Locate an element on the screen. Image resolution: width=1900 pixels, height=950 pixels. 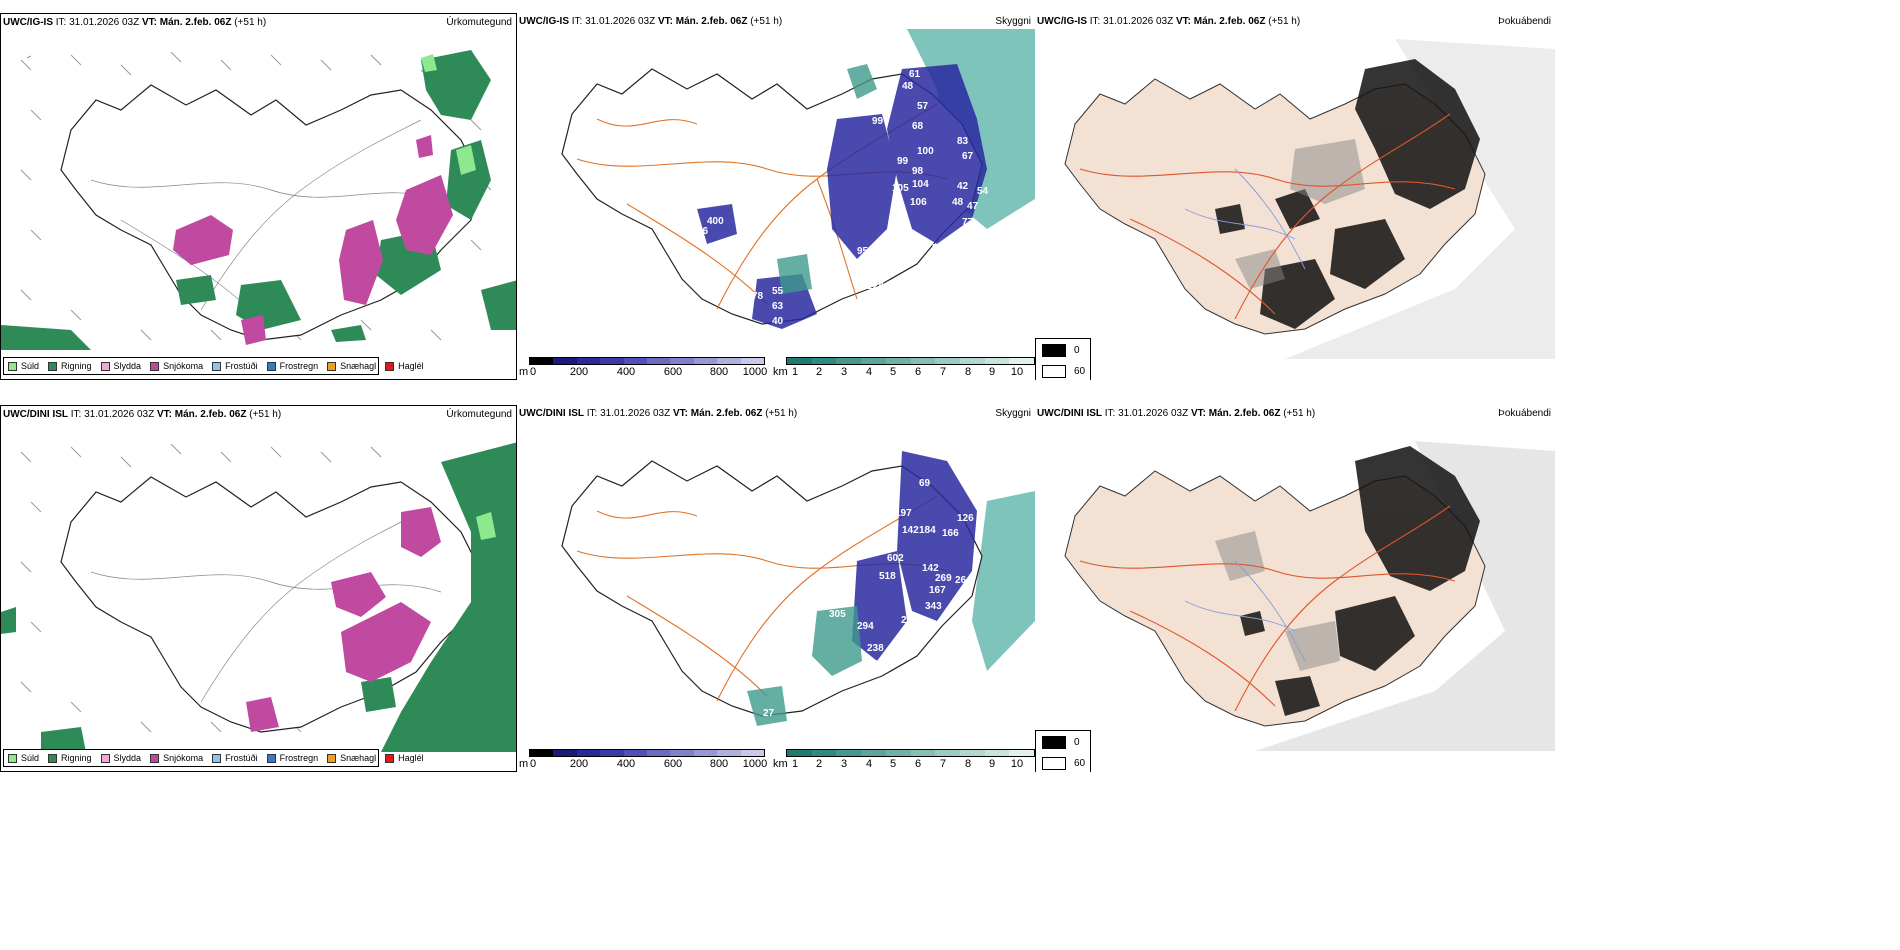
svg-text: 106 is located at coordinates (918, 202).